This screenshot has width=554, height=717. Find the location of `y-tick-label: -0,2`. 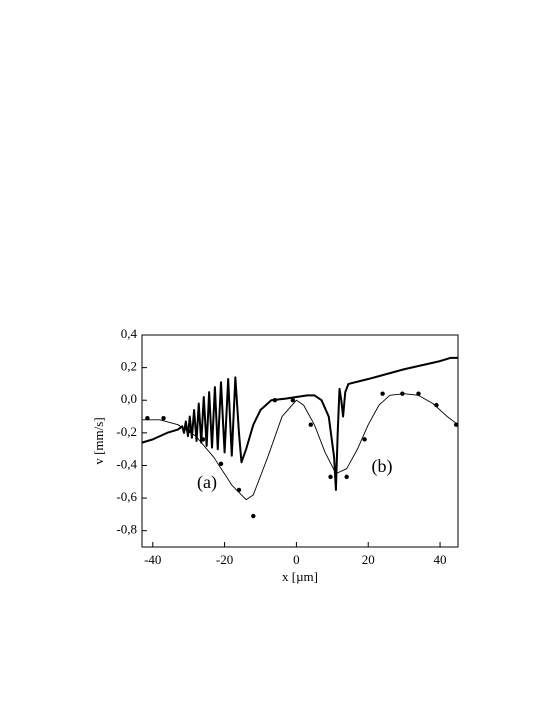

y-tick-label: -0,2 is located at coordinates (126, 431).